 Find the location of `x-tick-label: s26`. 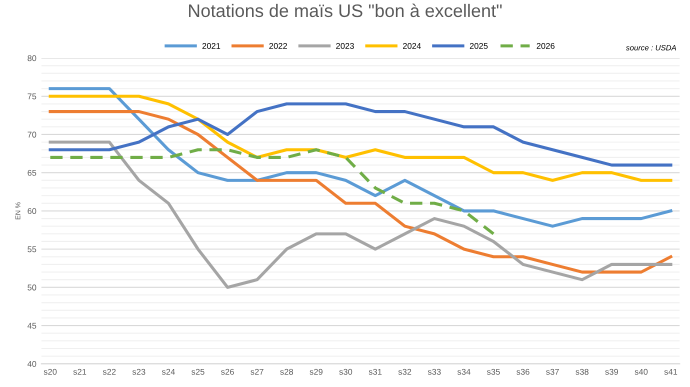

x-tick-label: s26 is located at coordinates (227, 371).